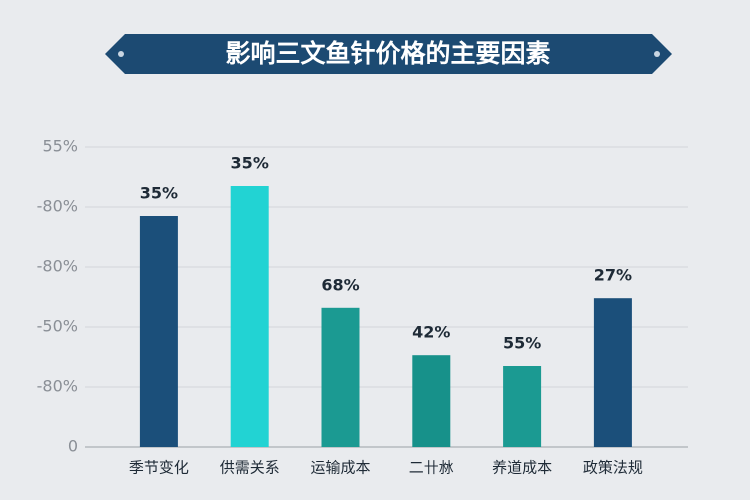 The height and width of the screenshot is (500, 750). I want to click on x-tick-label: 二卄沝, so click(431, 468).